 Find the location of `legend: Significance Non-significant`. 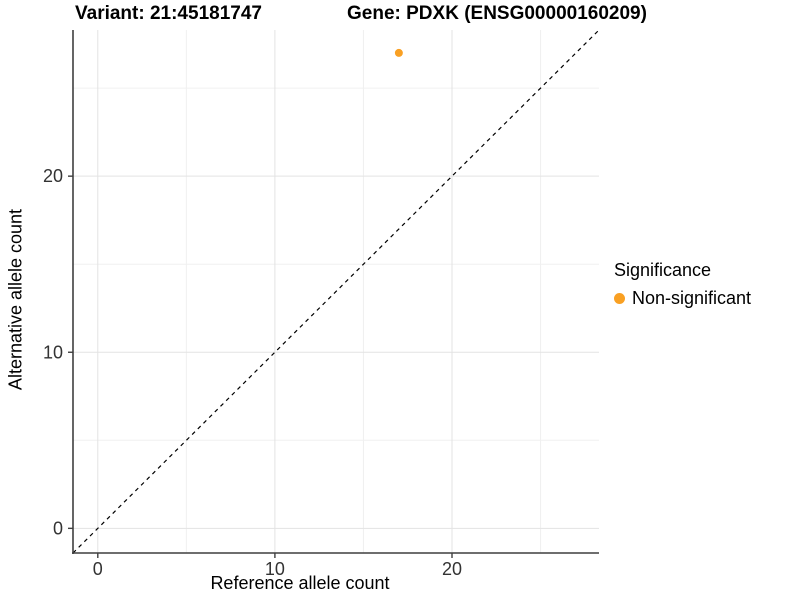

legend: Significance Non-significant is located at coordinates (682, 284).